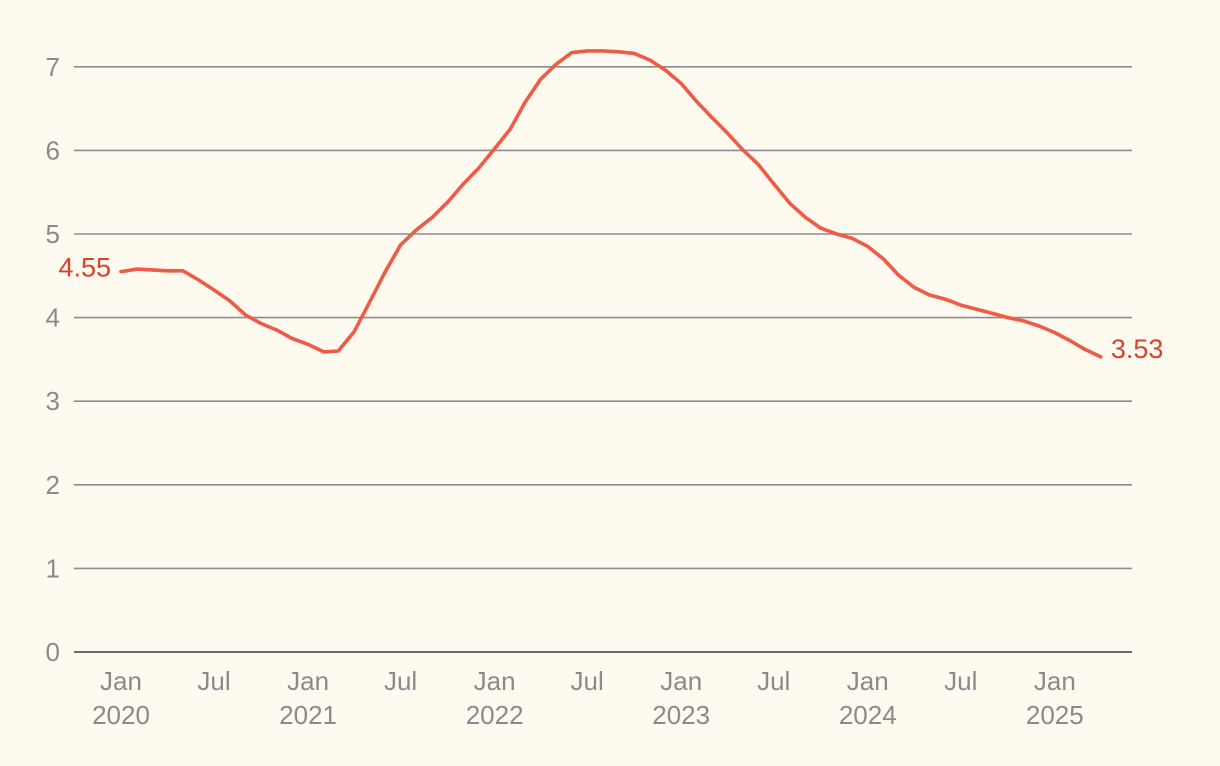  Describe the element at coordinates (53, 485) in the screenshot. I see `y-tick-label: 2` at that location.